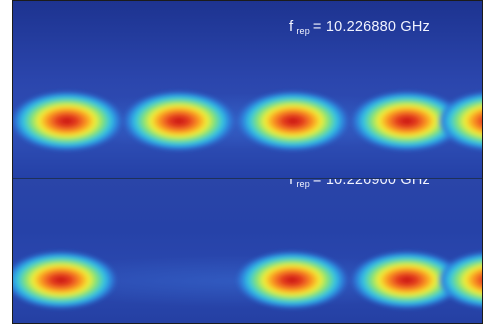  What do you see at coordinates (359, 184) in the screenshot?
I see `repetition-rate-label-bottom: f rep = 10.226900 GHz` at bounding box center [359, 184].